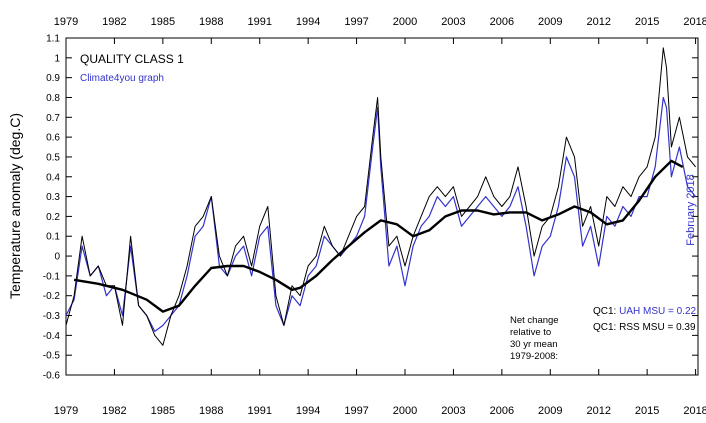 Image resolution: width=706 pixels, height=423 pixels. What do you see at coordinates (52, 336) in the screenshot?
I see `y-tick-label: -0.4` at bounding box center [52, 336].